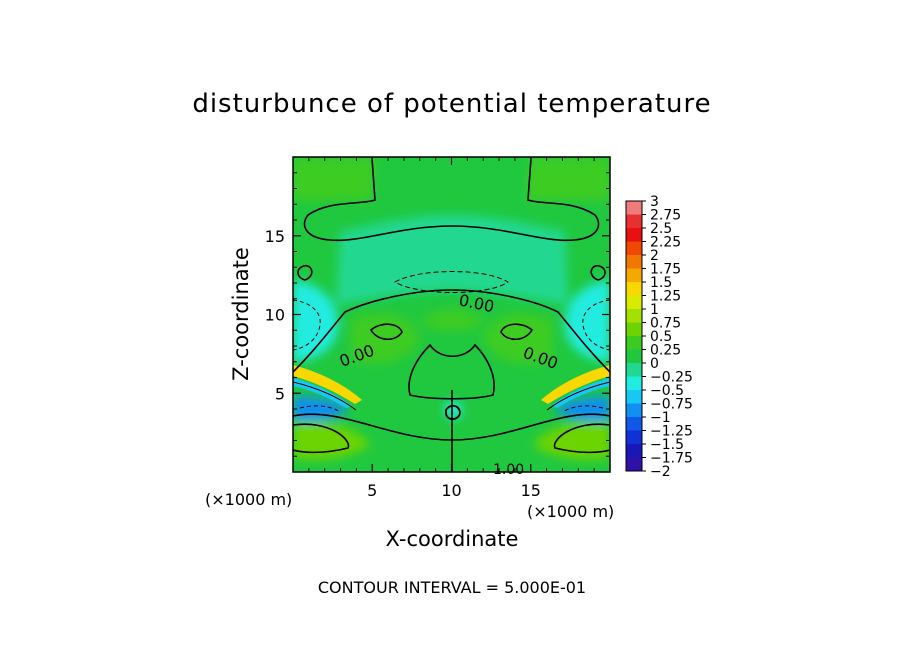 Image resolution: width=904 pixels, height=654 pixels. What do you see at coordinates (452, 587) in the screenshot?
I see `contour-interval-note: CONTOUR INTERVAL = 5.000E-01` at bounding box center [452, 587].